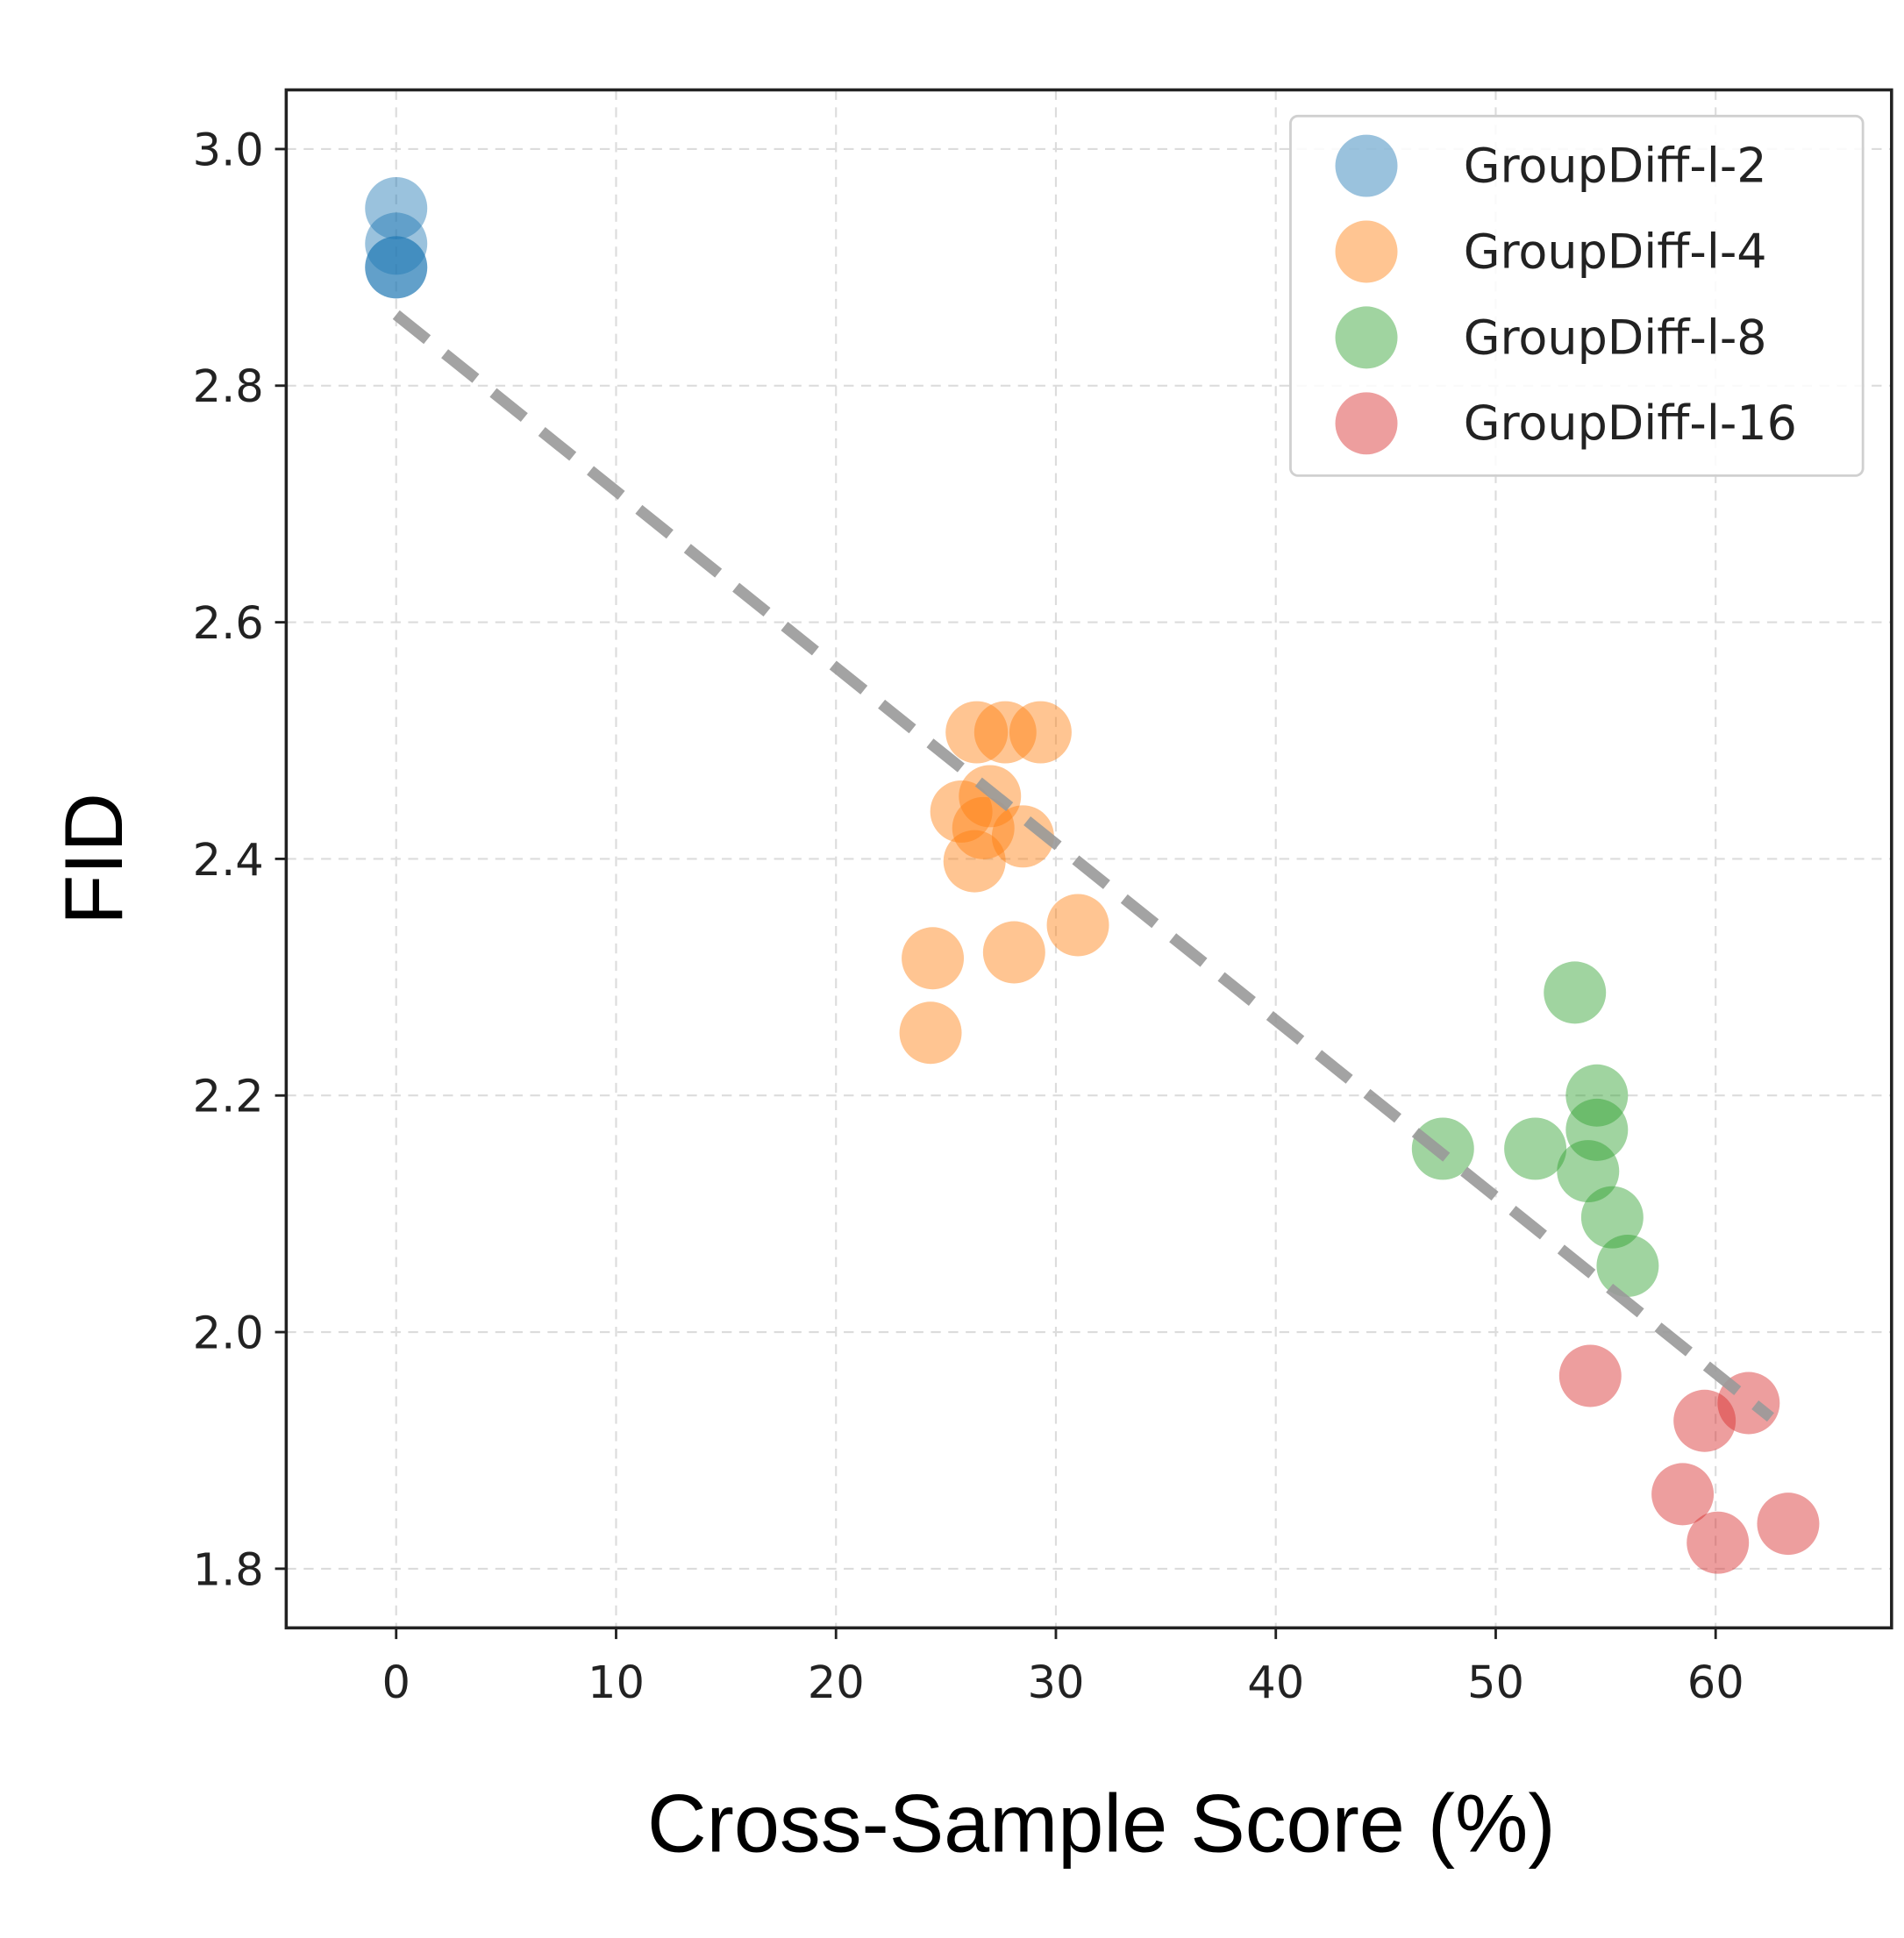 The image size is (1904, 1938). I want to click on y-axis-label: FID, so click(93, 859).